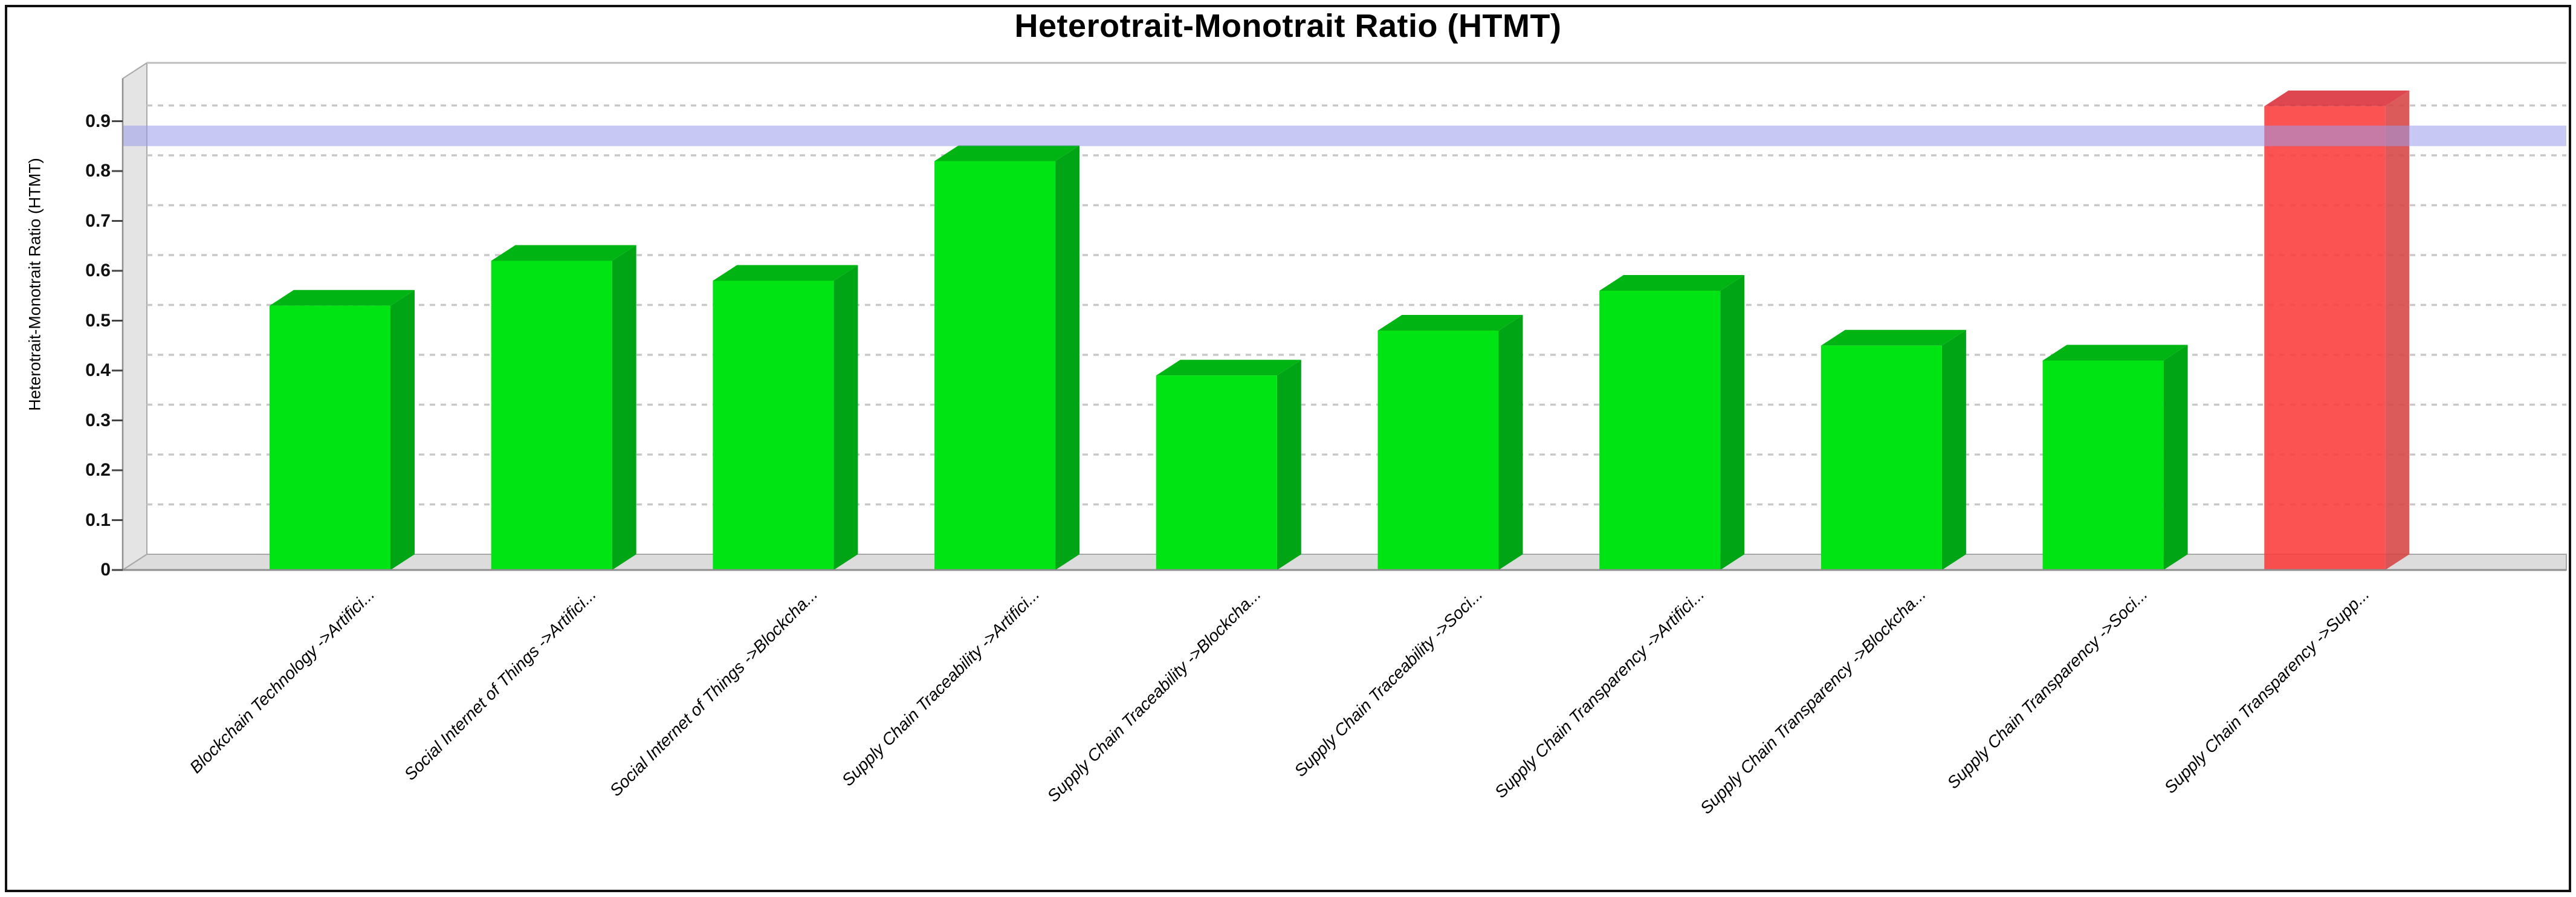  What do you see at coordinates (98, 370) in the screenshot?
I see `y-tick-label-0.4: 0.4` at bounding box center [98, 370].